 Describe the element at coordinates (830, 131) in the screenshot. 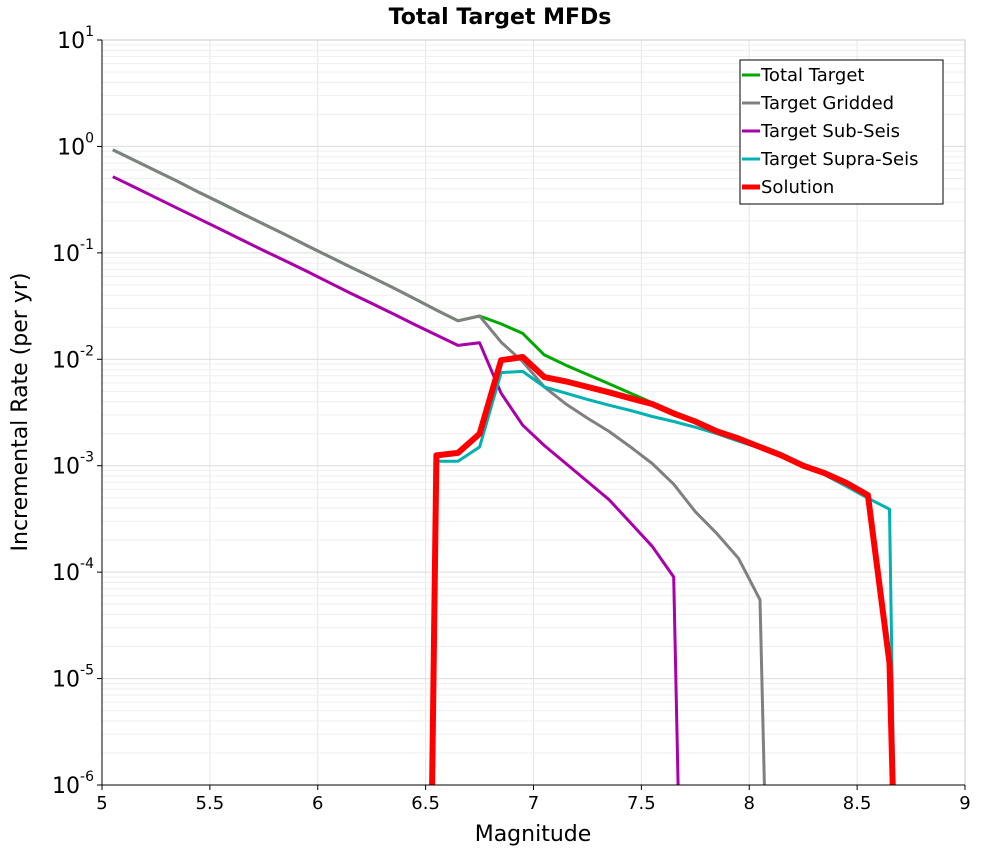

I see `legend-label: Target Sub-Seis` at that location.